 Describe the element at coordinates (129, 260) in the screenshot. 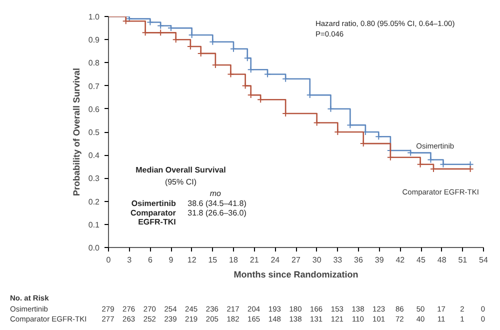

I see `x-tick-label: 3` at that location.